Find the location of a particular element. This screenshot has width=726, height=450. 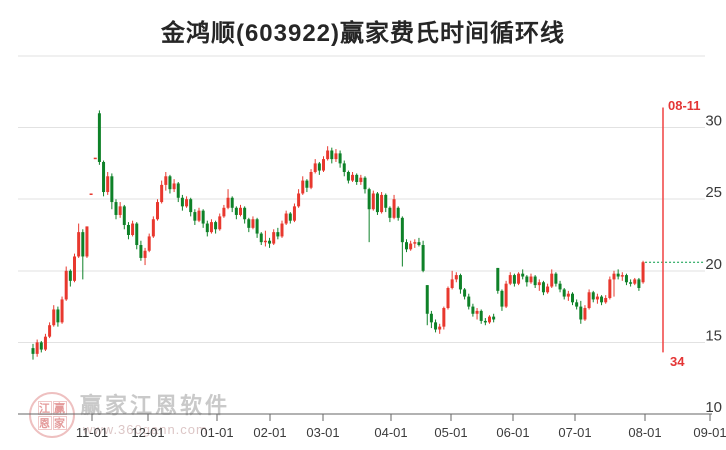

cycle-number-label: 34 is located at coordinates (677, 361).